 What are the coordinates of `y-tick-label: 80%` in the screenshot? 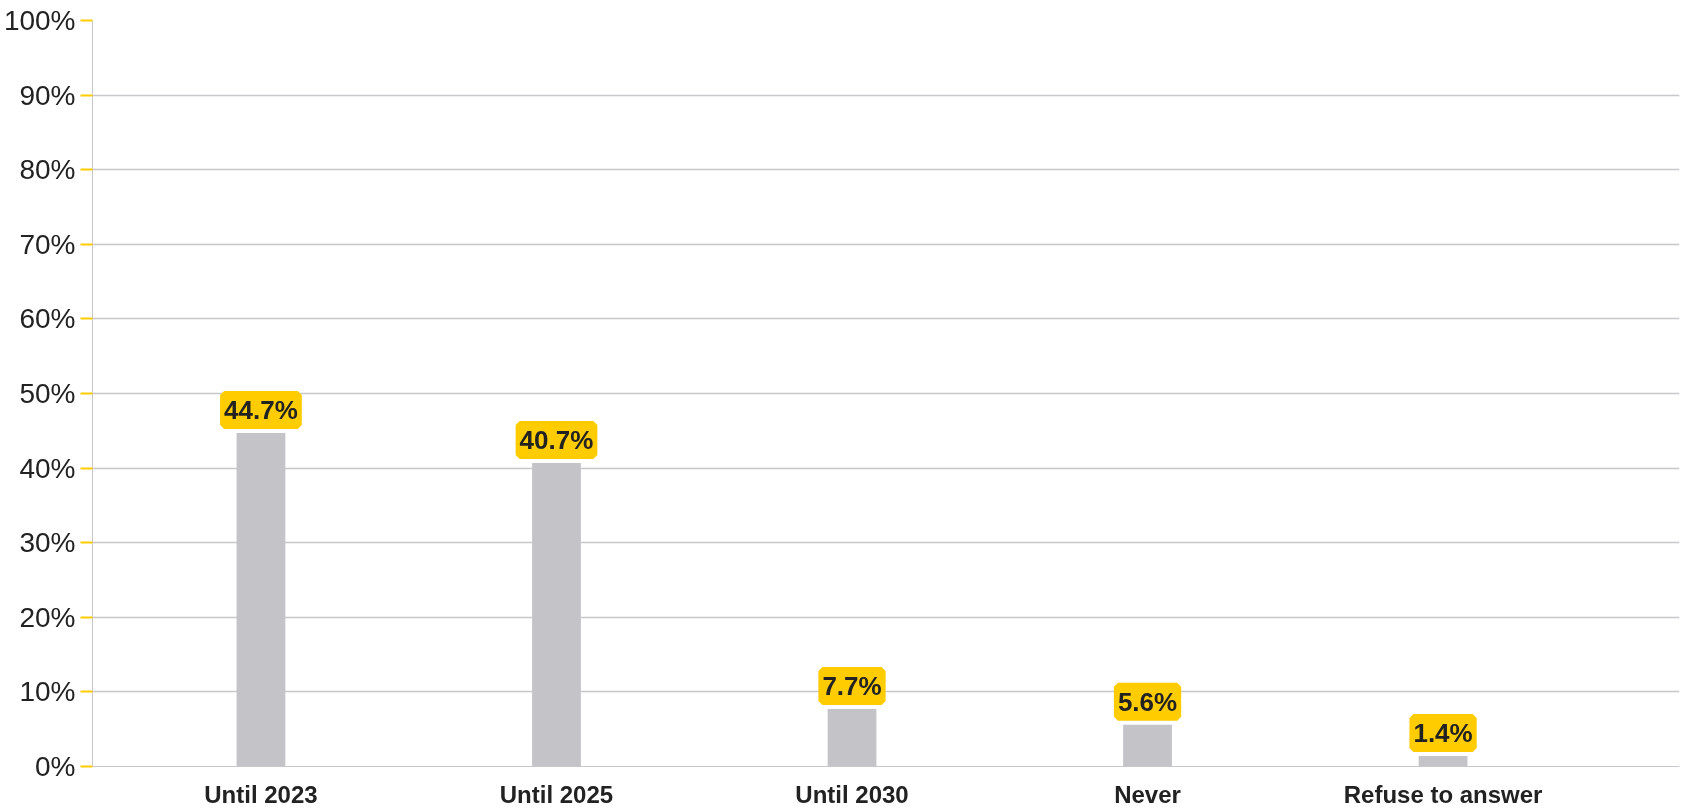 It's located at (47, 170).